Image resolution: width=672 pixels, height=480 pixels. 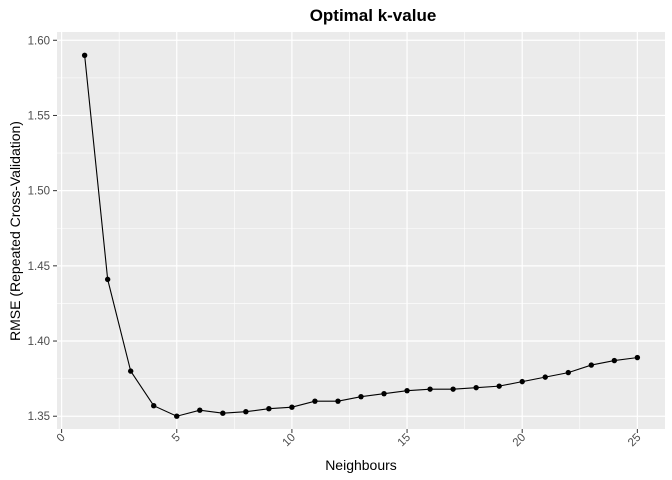 I want to click on x-tick-label: 5, so click(x=176, y=438).